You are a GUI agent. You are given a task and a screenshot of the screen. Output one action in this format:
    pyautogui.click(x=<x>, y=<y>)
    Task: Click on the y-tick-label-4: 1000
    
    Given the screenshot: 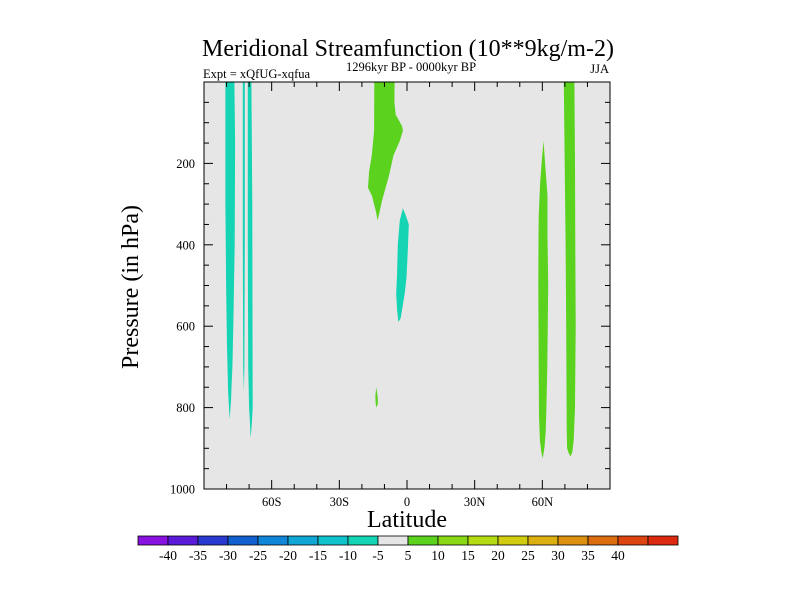 What is the action you would take?
    pyautogui.click(x=182, y=490)
    